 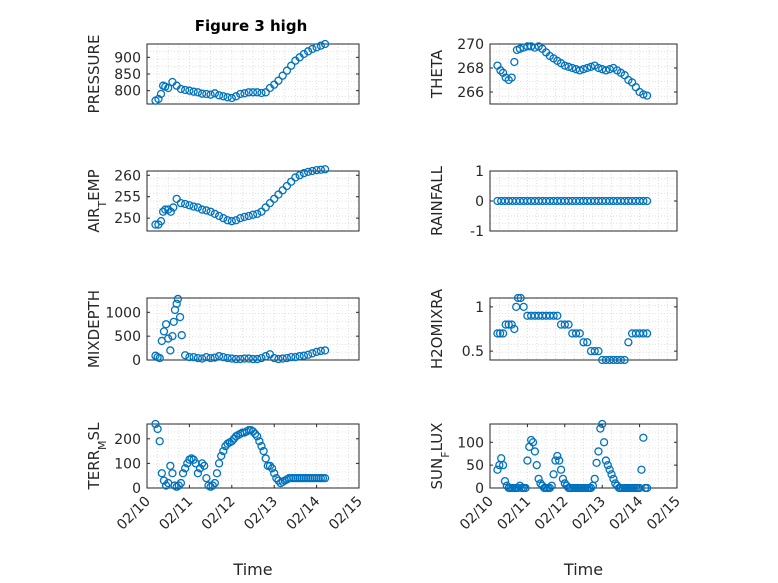 What do you see at coordinates (252, 569) in the screenshot?
I see `x-axis-label: Time` at bounding box center [252, 569].